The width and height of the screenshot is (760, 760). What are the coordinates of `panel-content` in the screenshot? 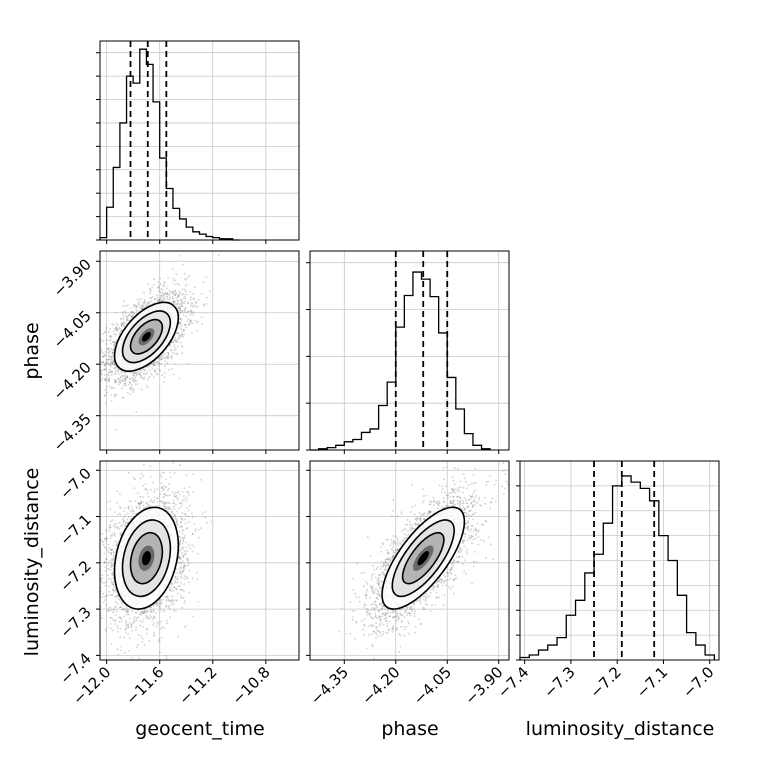 It's located at (153, 560).